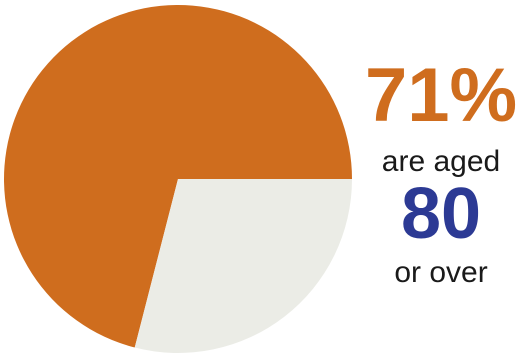 Image resolution: width=532 pixels, height=354 pixels. Describe the element at coordinates (441, 95) in the screenshot. I see `percent-callout: 71%` at that location.